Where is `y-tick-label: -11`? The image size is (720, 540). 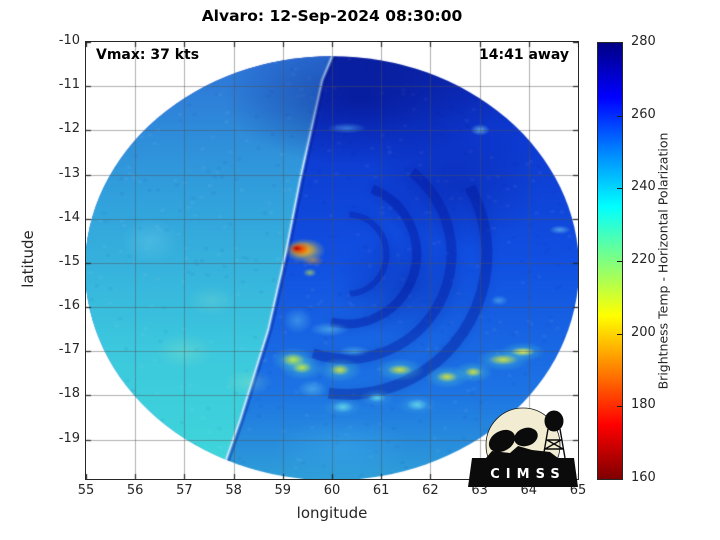
y-tick-label: -11 is located at coordinates (69, 85).